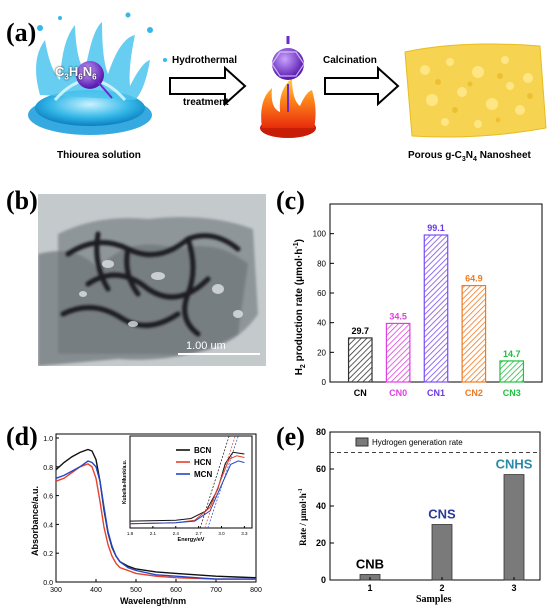 Image resolution: width=550 pixels, height=608 pixels. Describe the element at coordinates (221, 533) in the screenshot. I see `inset-x-tick-label: 3.0` at that location.